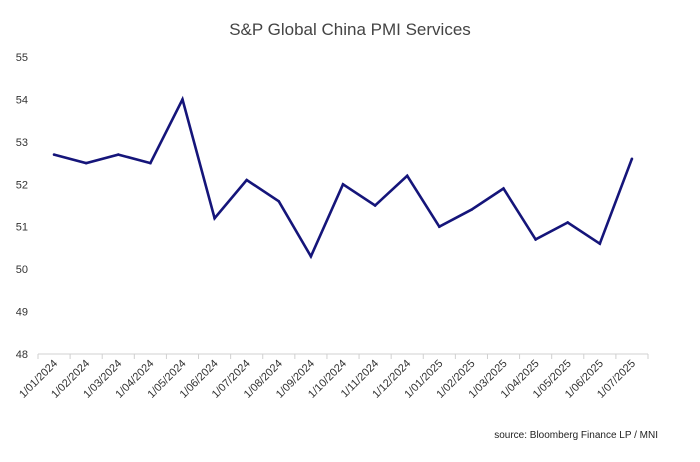 Image resolution: width=700 pixels, height=462 pixels. What do you see at coordinates (22, 100) in the screenshot?
I see `y-tick-label: 54` at bounding box center [22, 100].